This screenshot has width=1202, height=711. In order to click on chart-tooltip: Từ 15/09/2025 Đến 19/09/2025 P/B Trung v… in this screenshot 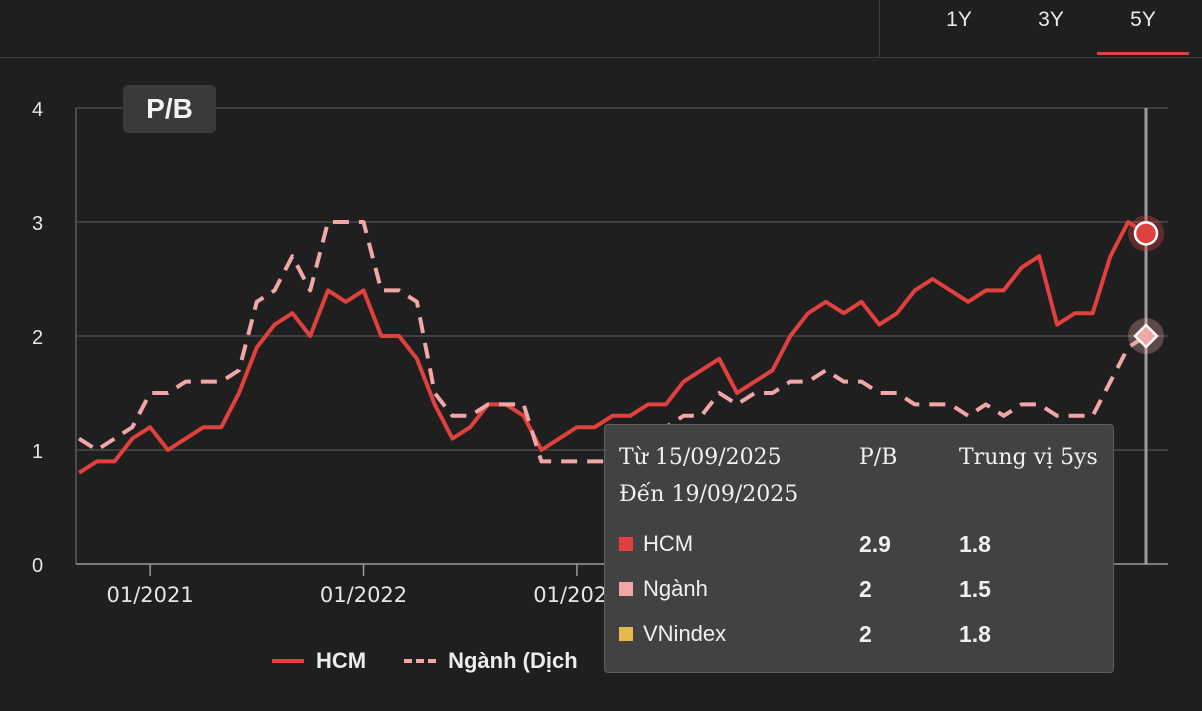, I will do `click(859, 548)`.